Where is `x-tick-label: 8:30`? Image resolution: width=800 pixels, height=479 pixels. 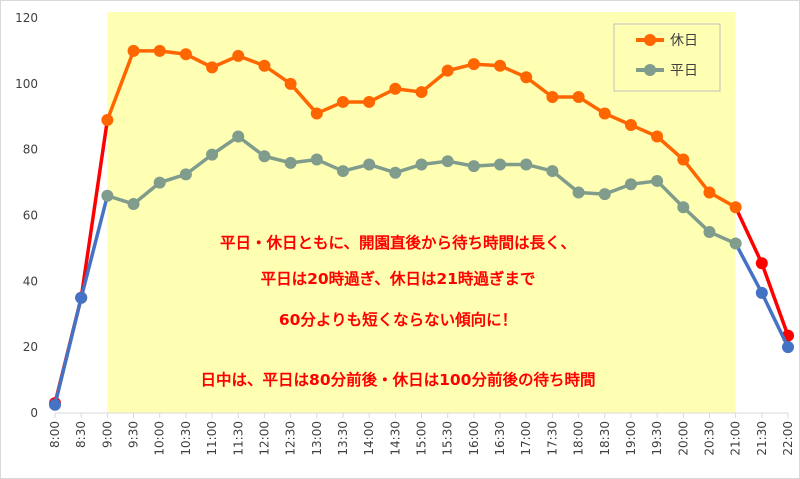 x-tick-label: 8:30 is located at coordinates (81, 434).